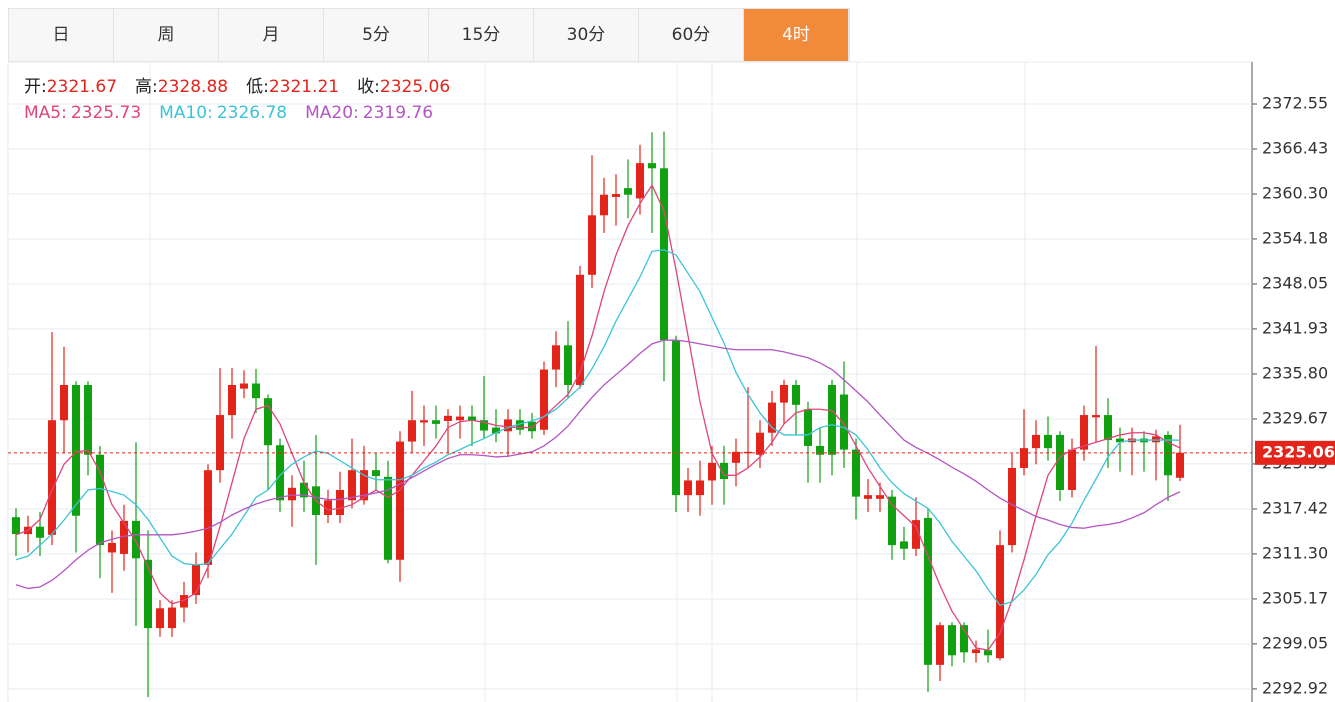 The width and height of the screenshot is (1335, 702). What do you see at coordinates (61, 35) in the screenshot?
I see `tab: 日` at bounding box center [61, 35].